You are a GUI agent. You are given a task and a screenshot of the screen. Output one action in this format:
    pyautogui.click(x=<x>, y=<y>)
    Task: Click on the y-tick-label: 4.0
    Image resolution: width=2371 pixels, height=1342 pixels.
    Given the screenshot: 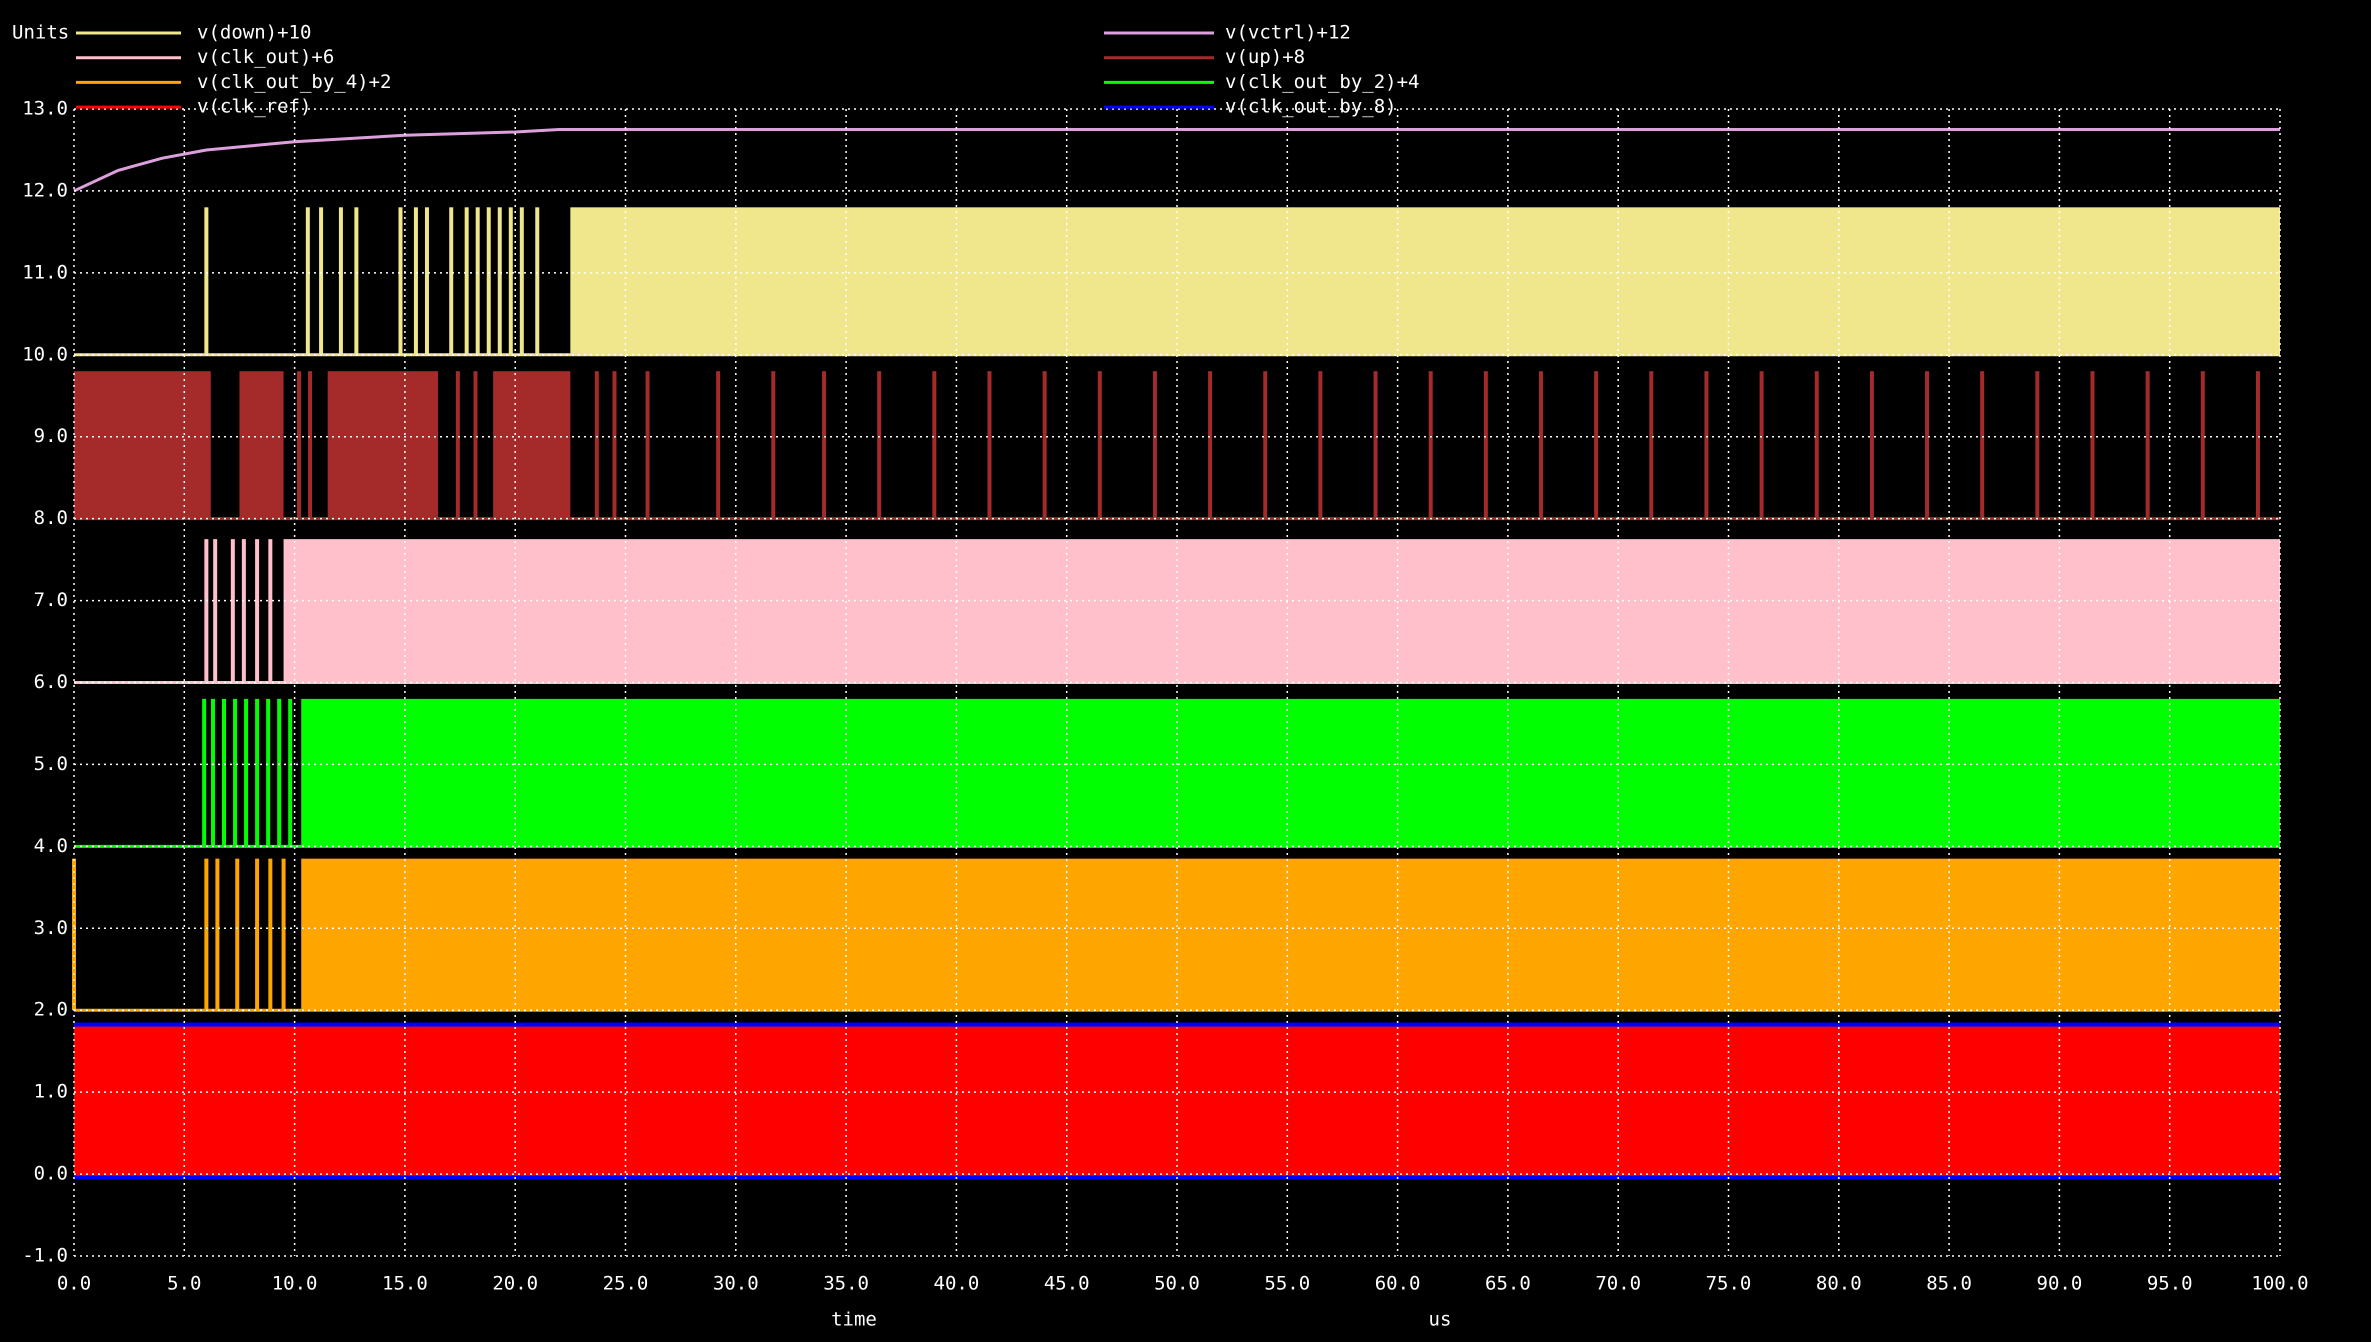 What is the action you would take?
    pyautogui.click(x=51, y=846)
    